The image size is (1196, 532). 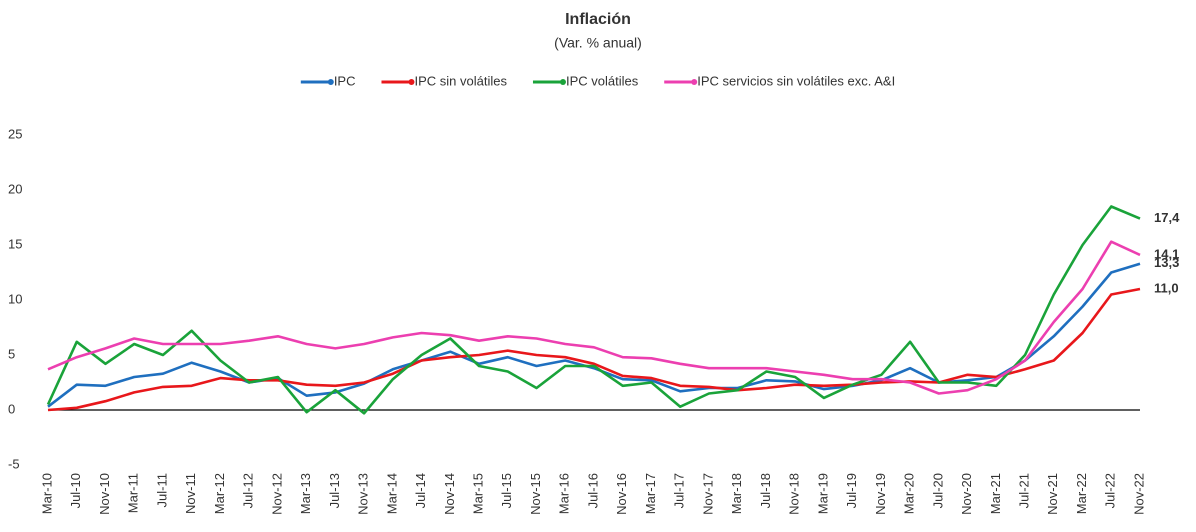 I want to click on x-tick-label: Nov-15, so click(x=535, y=494).